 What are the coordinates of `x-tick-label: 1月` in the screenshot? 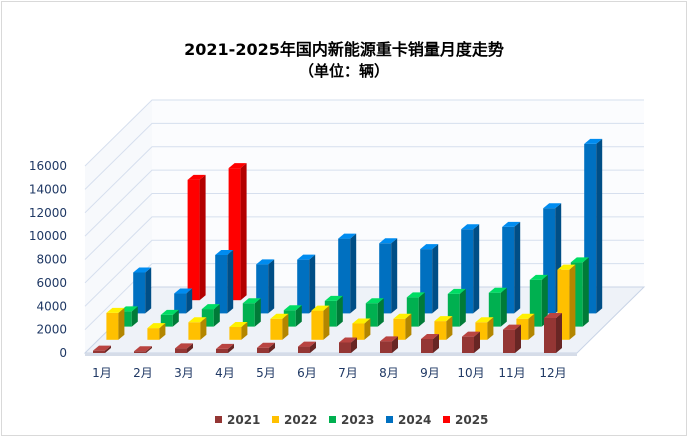 It's located at (102, 373).